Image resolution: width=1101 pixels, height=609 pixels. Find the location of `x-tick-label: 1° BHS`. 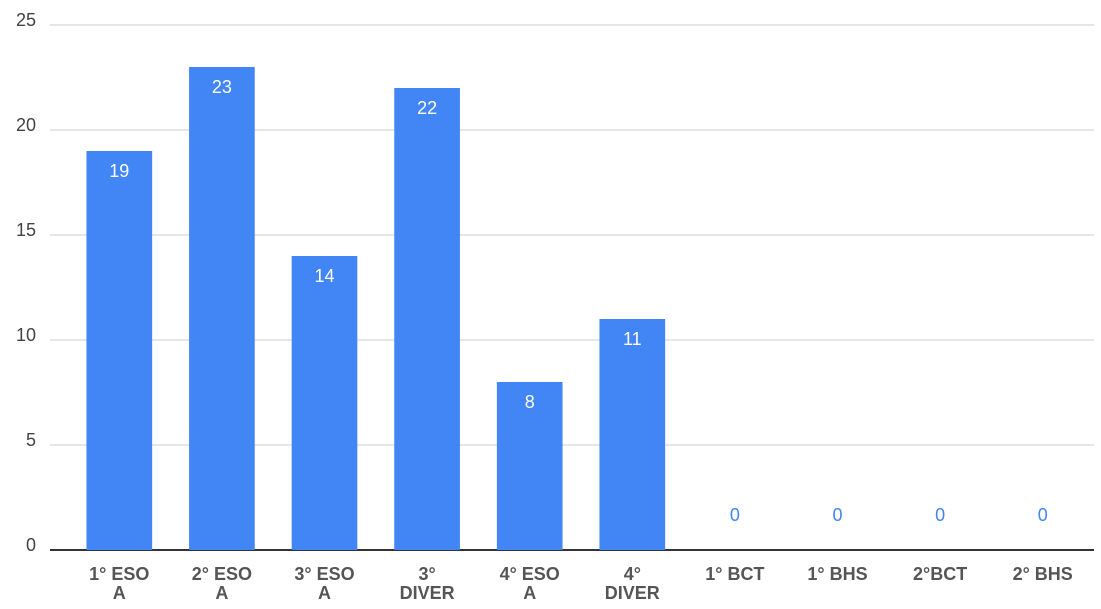

x-tick-label: 1° BHS is located at coordinates (837, 574).